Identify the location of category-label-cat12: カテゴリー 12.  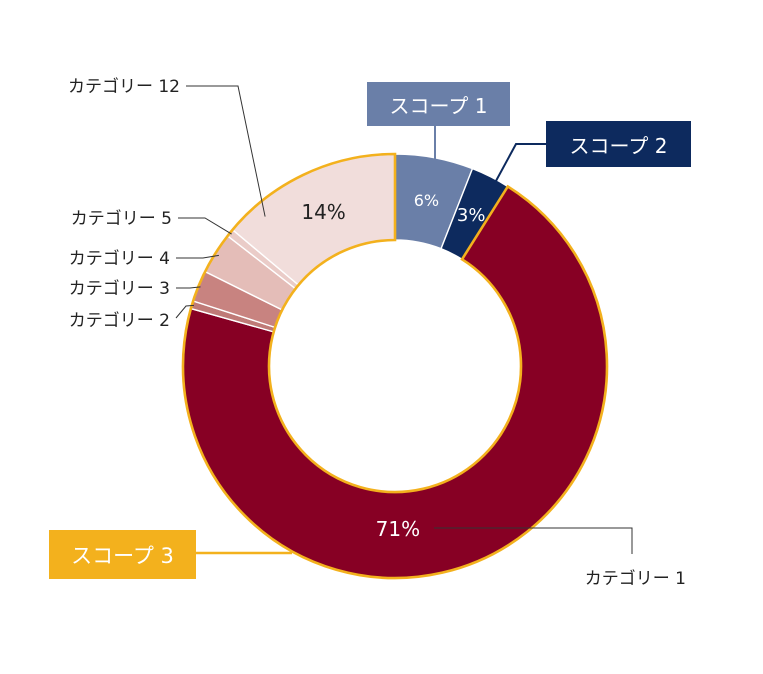
(124, 86).